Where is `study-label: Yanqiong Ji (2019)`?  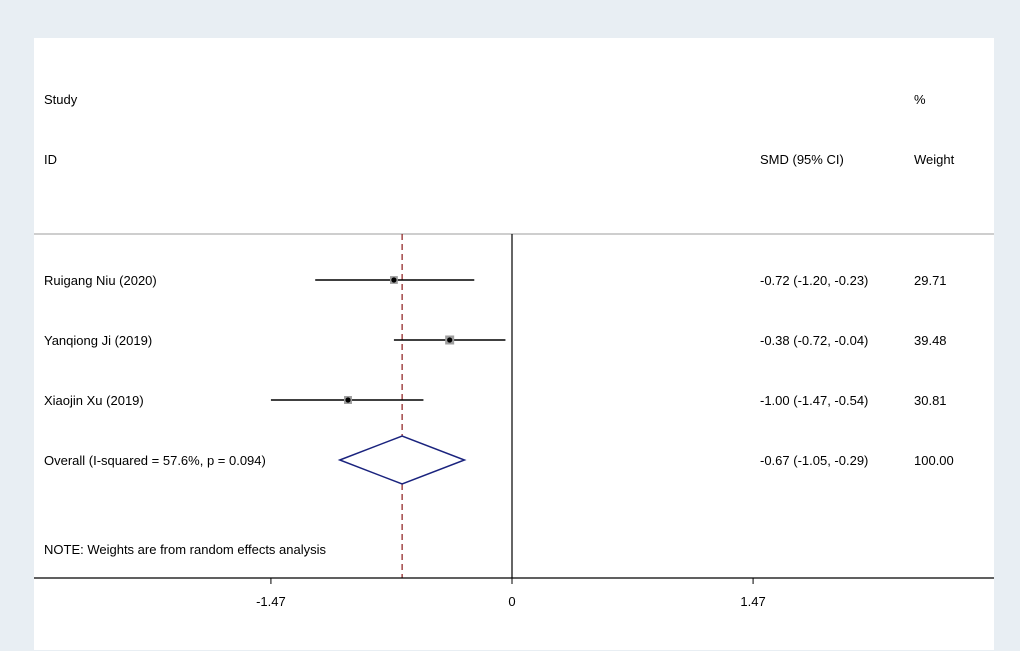
study-label: Yanqiong Ji (2019) is located at coordinates (98, 340).